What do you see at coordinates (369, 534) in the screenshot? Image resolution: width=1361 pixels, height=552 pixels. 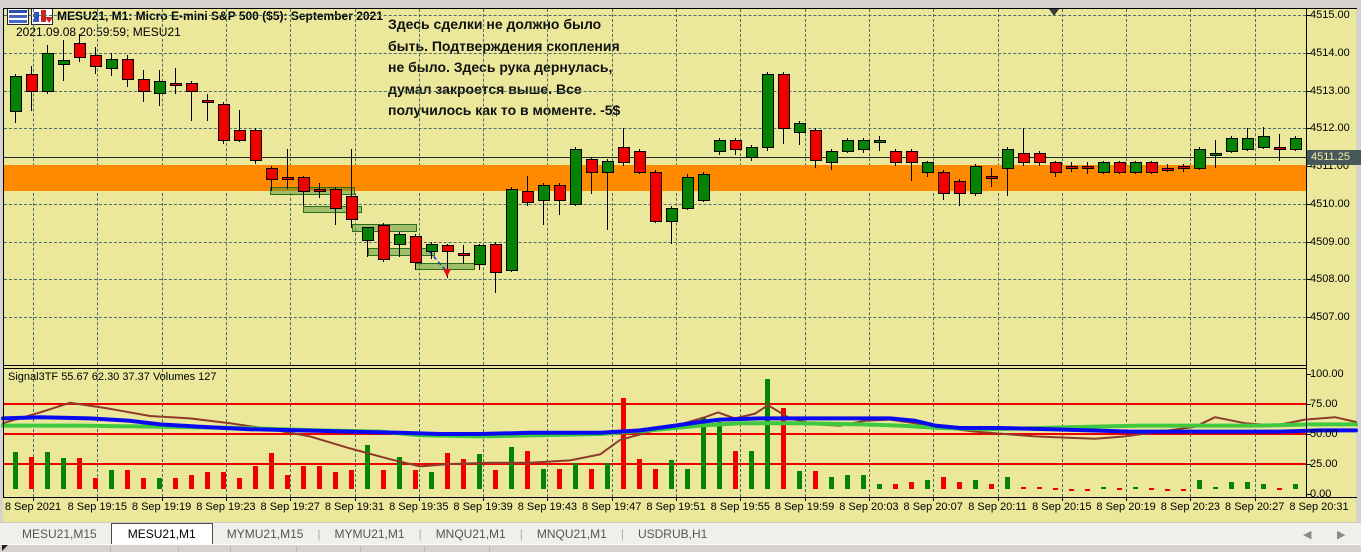 I see `tab-mymu21-m1: MYMU21,M1` at bounding box center [369, 534].